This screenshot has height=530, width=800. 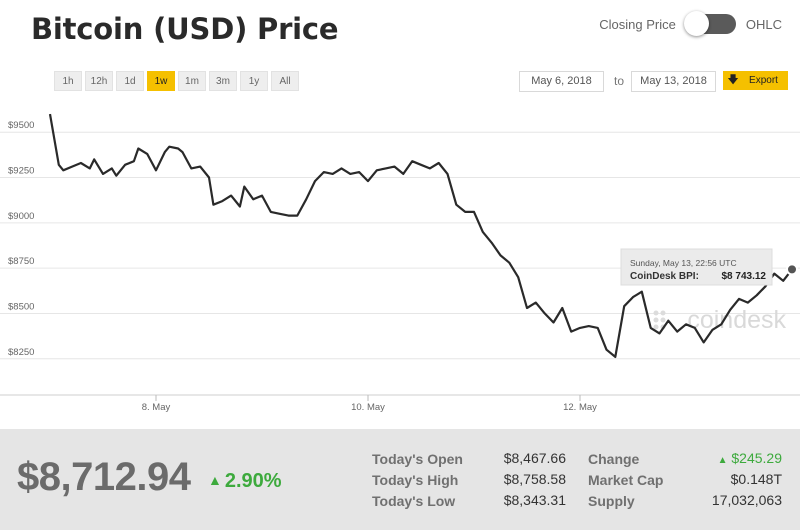 What do you see at coordinates (130, 81) in the screenshot?
I see `range-button-1d: 1d` at bounding box center [130, 81].